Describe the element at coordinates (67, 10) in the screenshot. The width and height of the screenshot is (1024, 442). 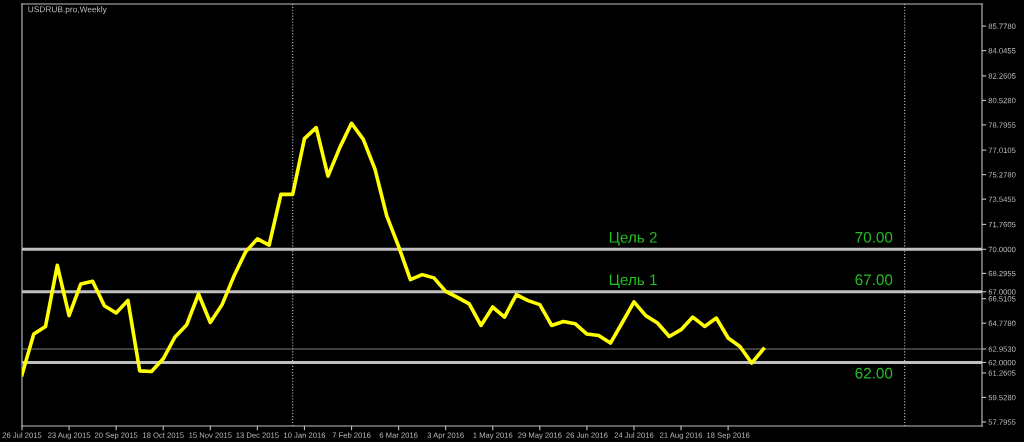
I see `chart-title: USDRUB.pro,Weekly` at that location.